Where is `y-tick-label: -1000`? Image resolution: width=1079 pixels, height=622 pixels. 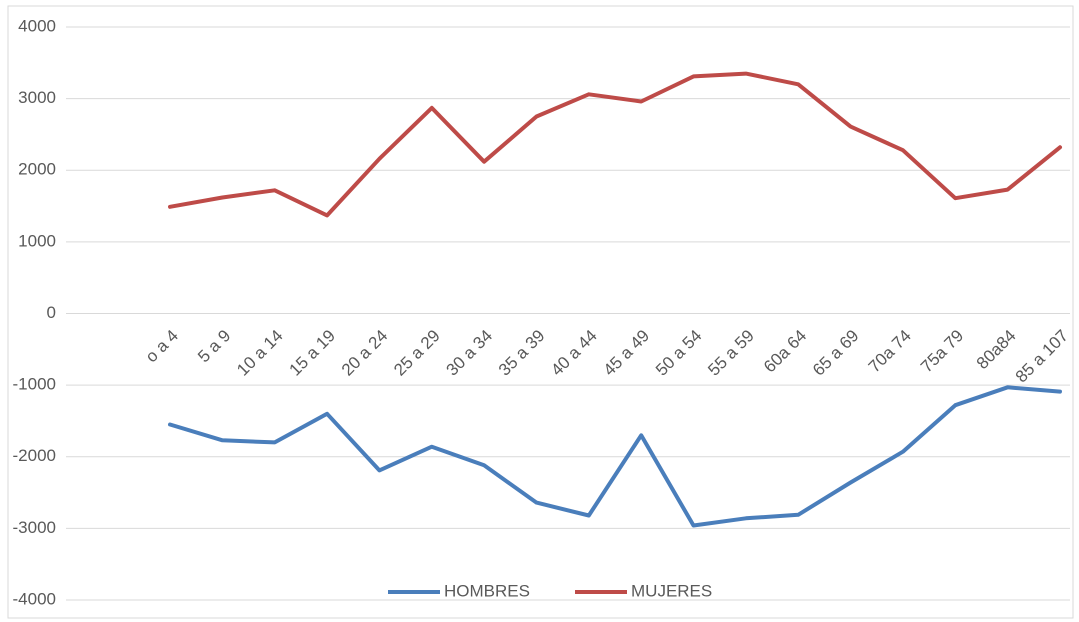
y-tick-label: -1000 is located at coordinates (34, 384).